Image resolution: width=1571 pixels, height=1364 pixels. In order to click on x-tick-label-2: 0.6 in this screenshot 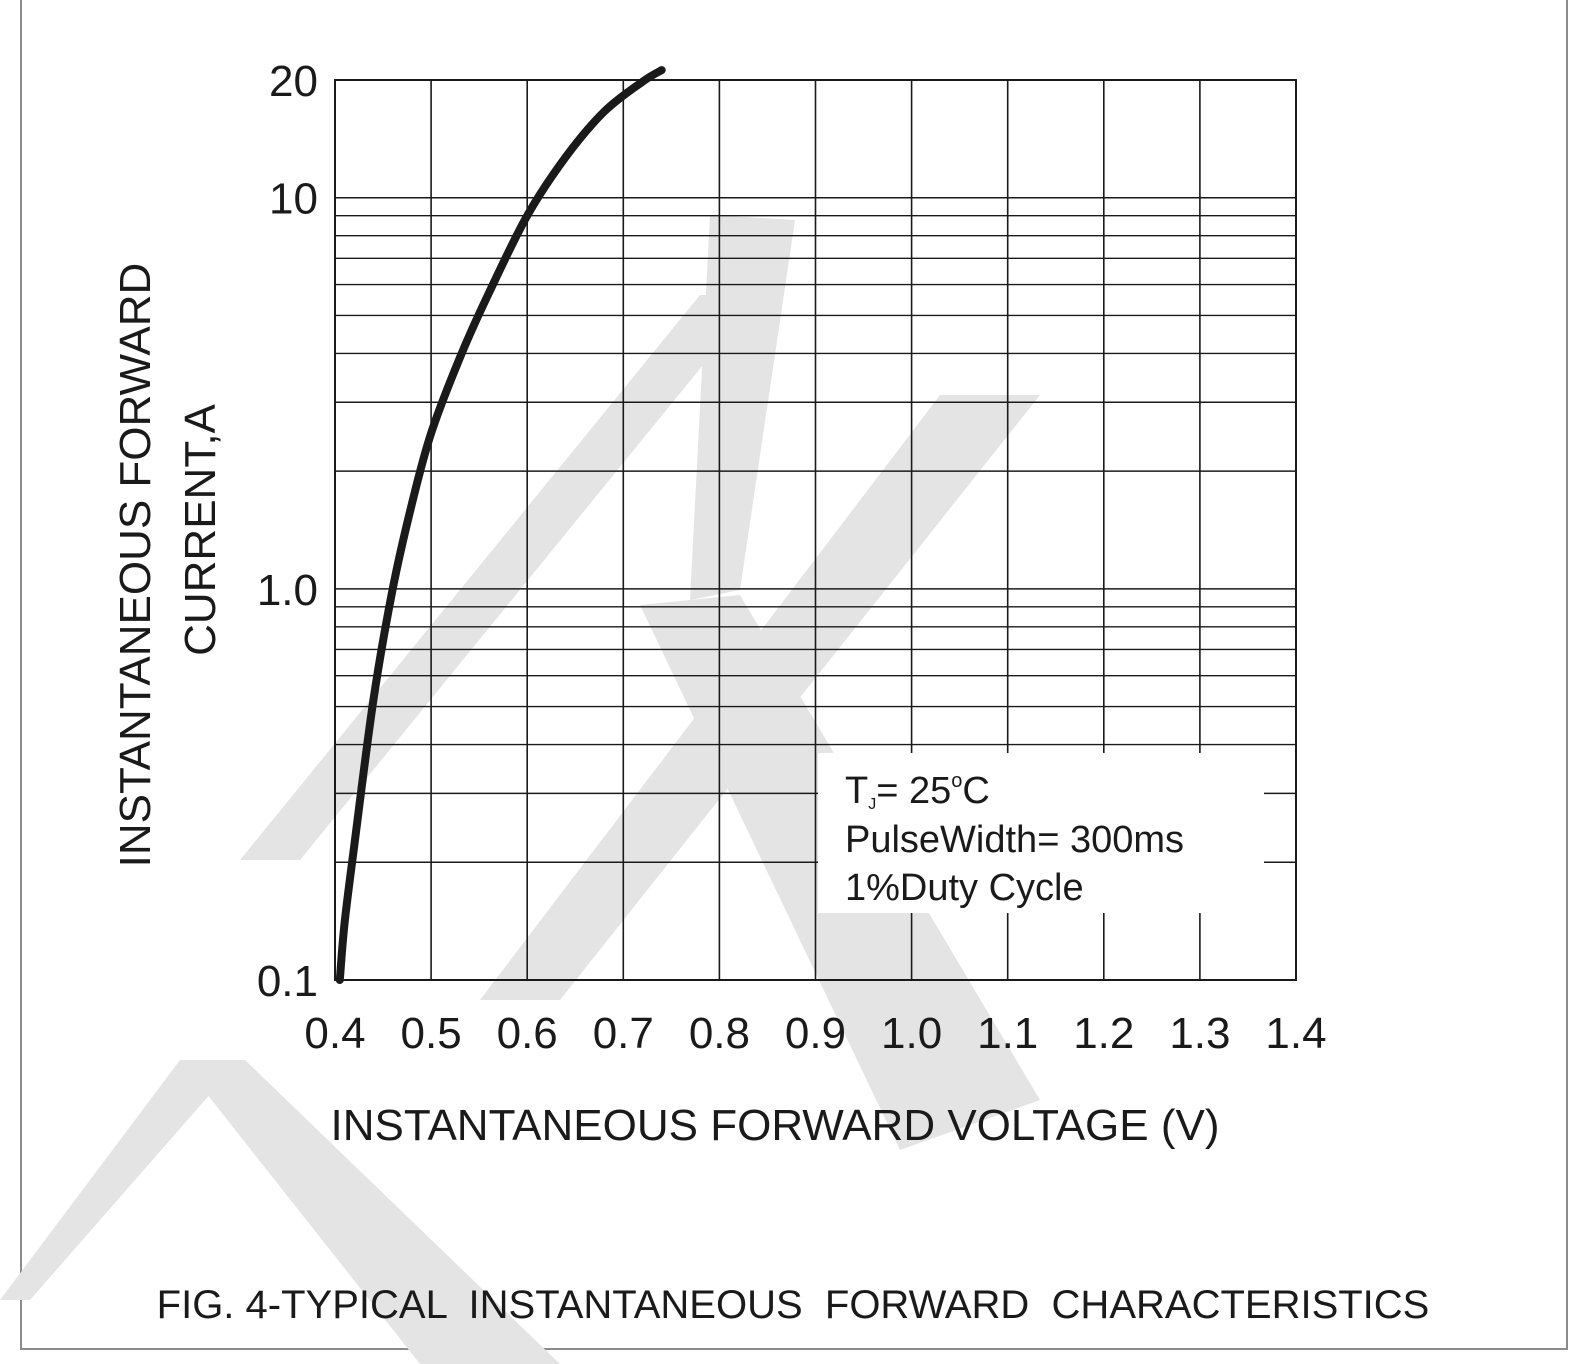, I will do `click(527, 1033)`.